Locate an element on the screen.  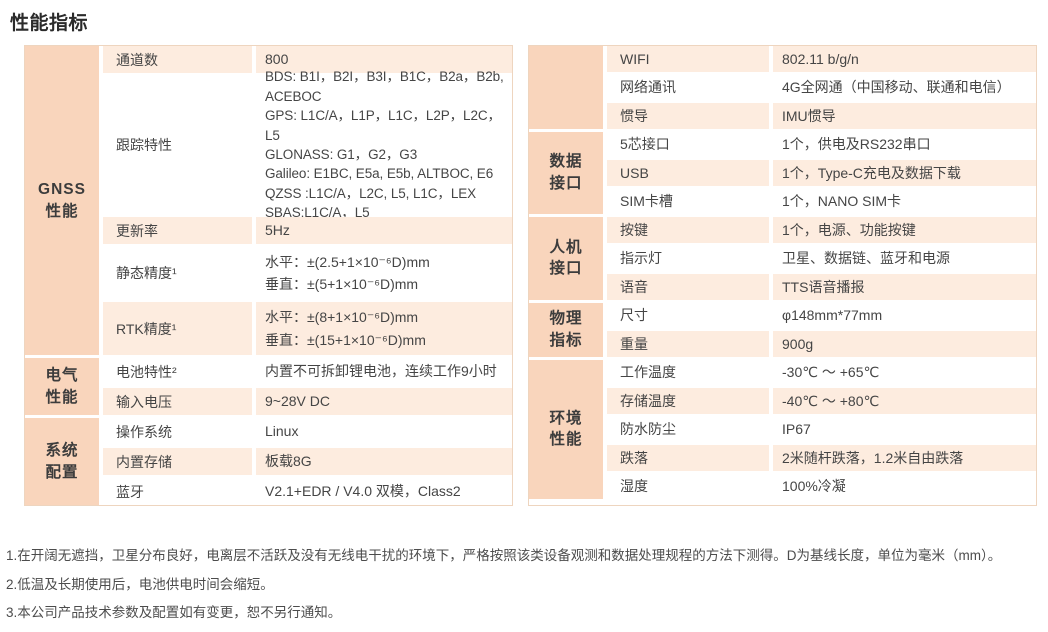
footnote: 3.本公司产品技术参数及配置如有变更，恕不另行通知。 is located at coordinates (174, 613).